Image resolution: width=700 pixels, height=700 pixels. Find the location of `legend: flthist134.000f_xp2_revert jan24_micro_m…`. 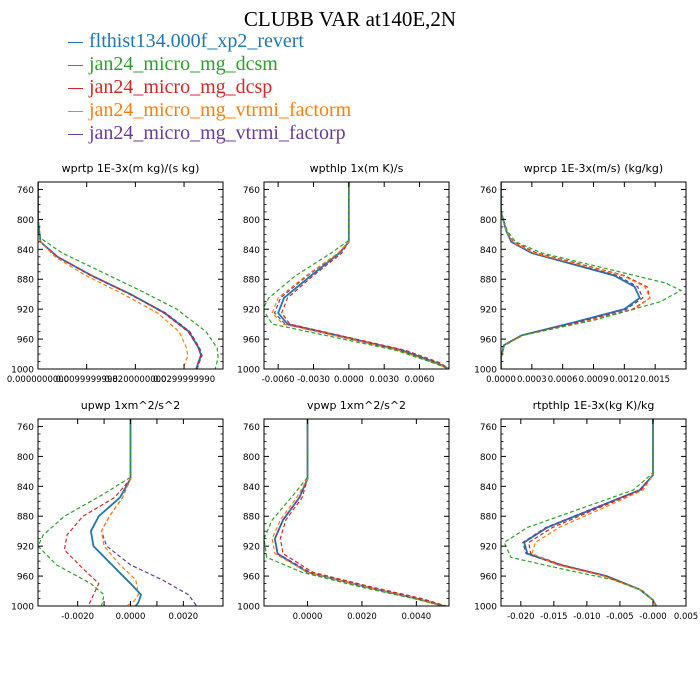

legend: flthist134.000f_xp2_revert jan24_micro_m… is located at coordinates (209, 87).